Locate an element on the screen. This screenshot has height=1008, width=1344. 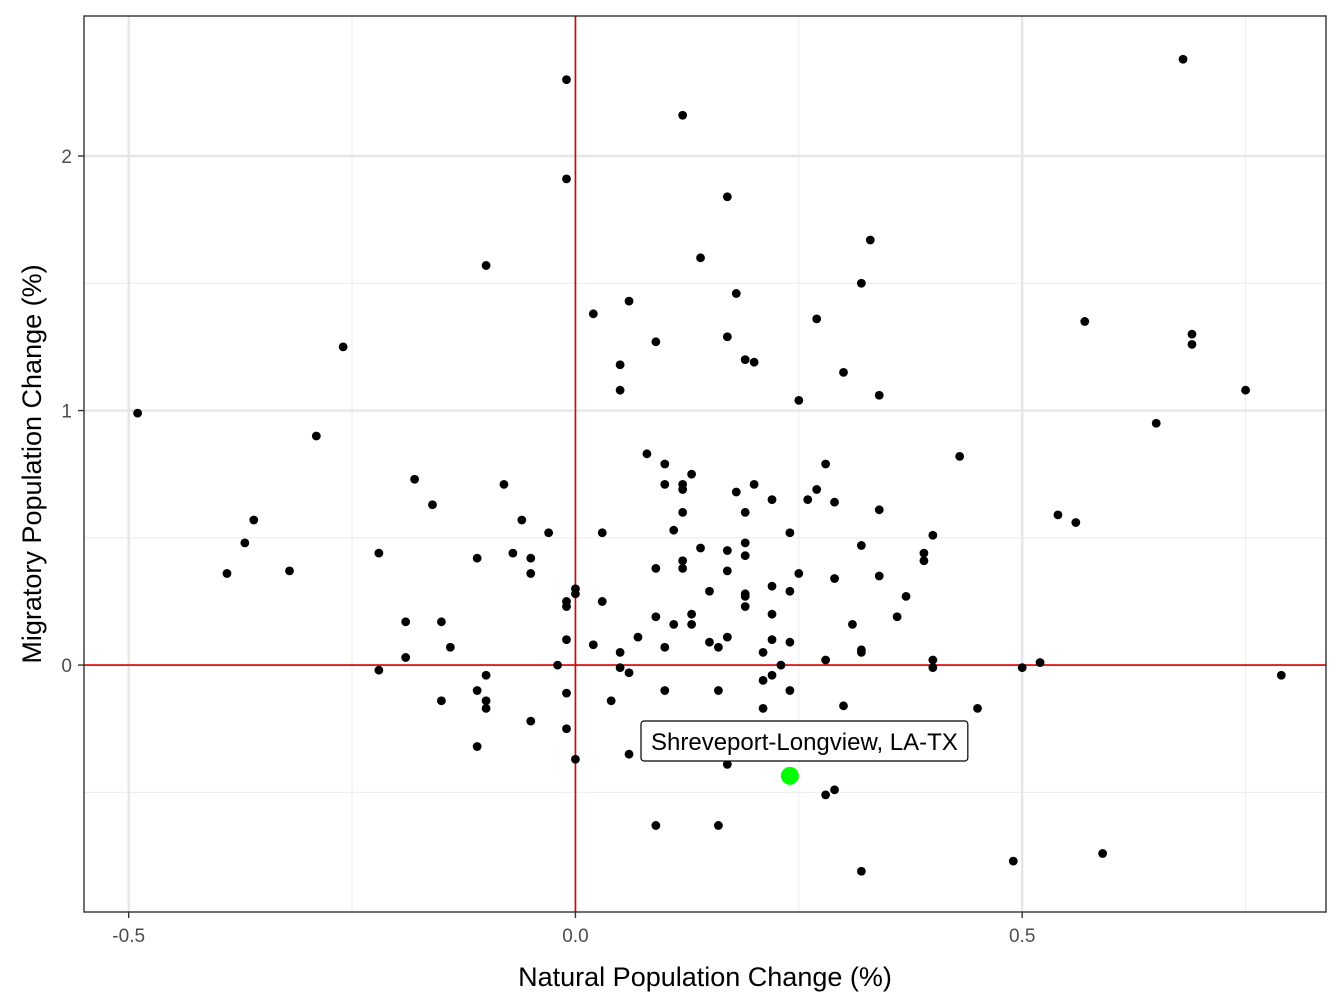
highlight-callout: Shreveport-Longview, LA-TX is located at coordinates (804, 752).